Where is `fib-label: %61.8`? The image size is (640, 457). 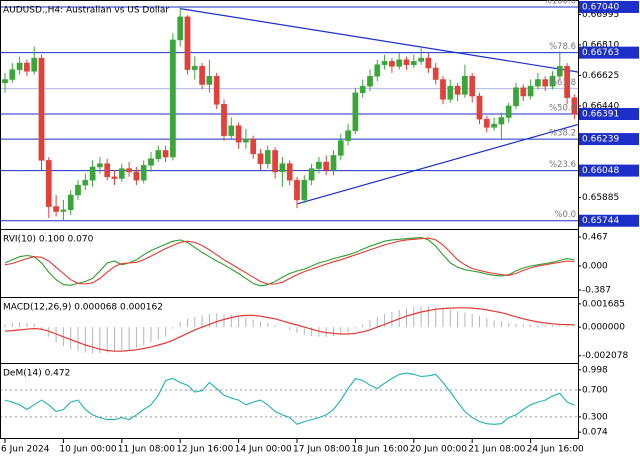
fib-label: %61.8 is located at coordinates (562, 83).